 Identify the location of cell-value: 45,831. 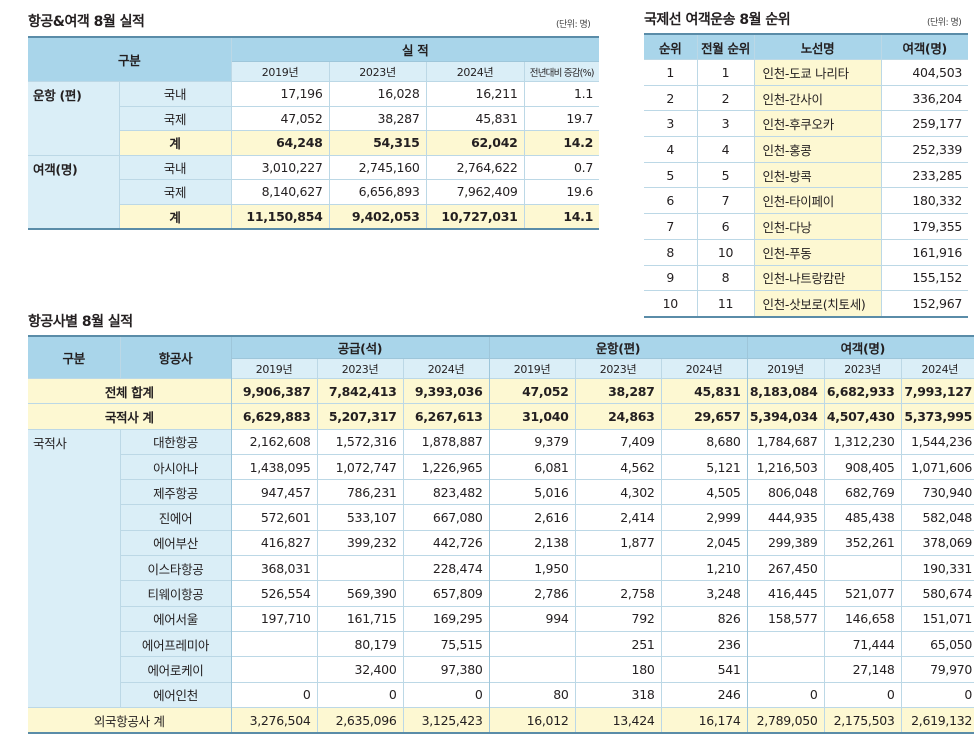
(704, 390).